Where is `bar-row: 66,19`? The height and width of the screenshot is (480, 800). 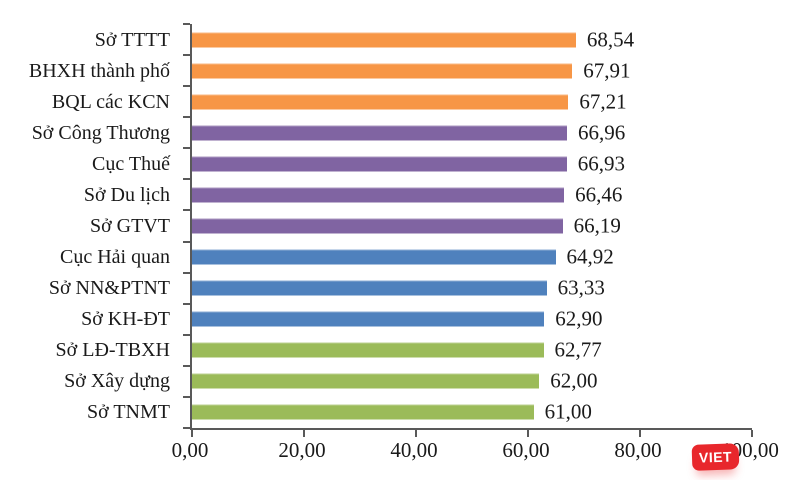
bar-row: 66,19 is located at coordinates (472, 225).